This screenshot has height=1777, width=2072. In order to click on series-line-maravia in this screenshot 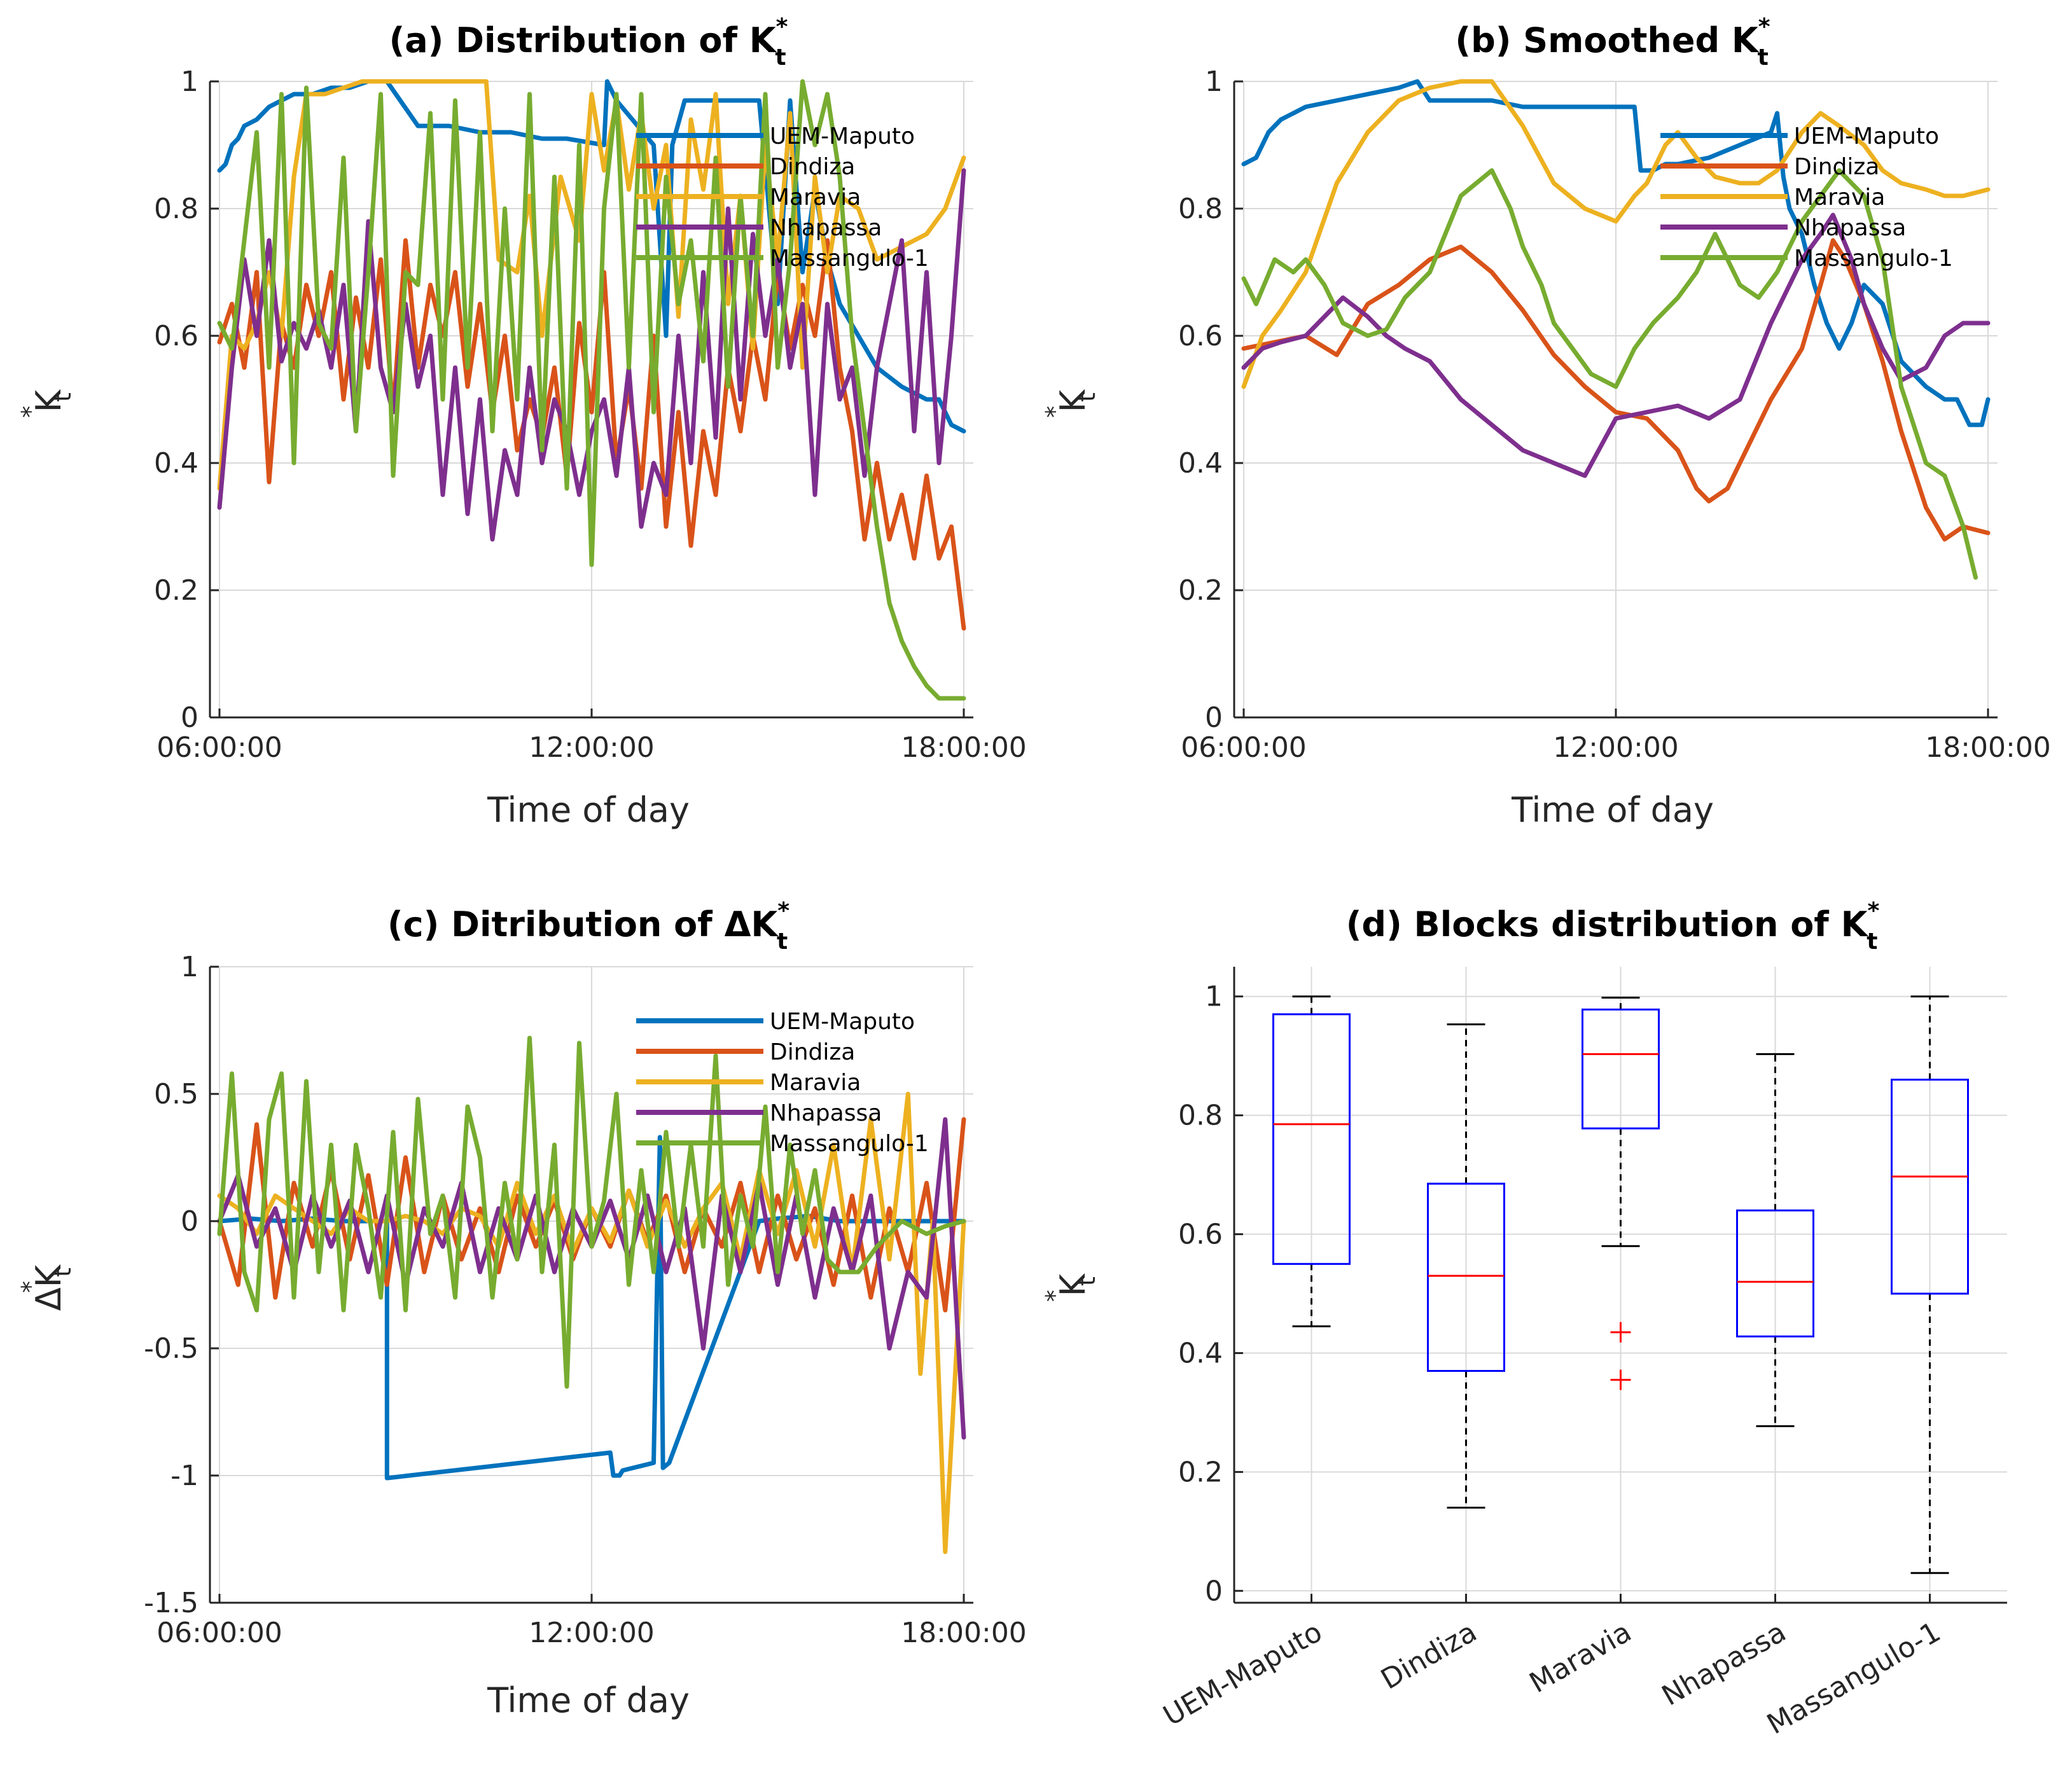, I will do `click(1616, 234)`.